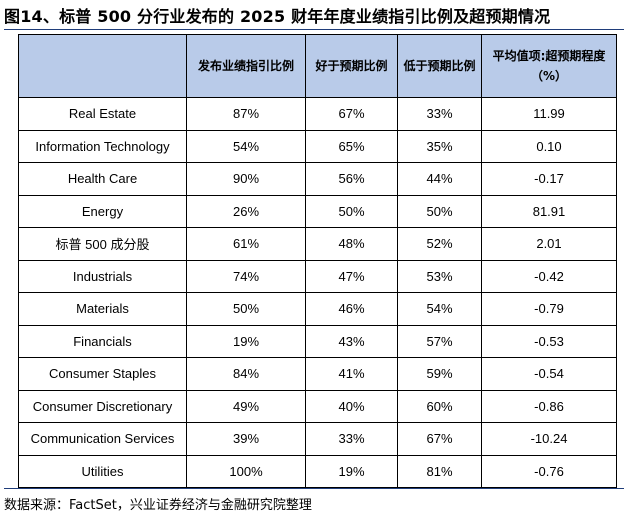 This screenshot has width=628, height=514. Describe the element at coordinates (439, 471) in the screenshot. I see `miss-ratio-cell: 81%` at that location.